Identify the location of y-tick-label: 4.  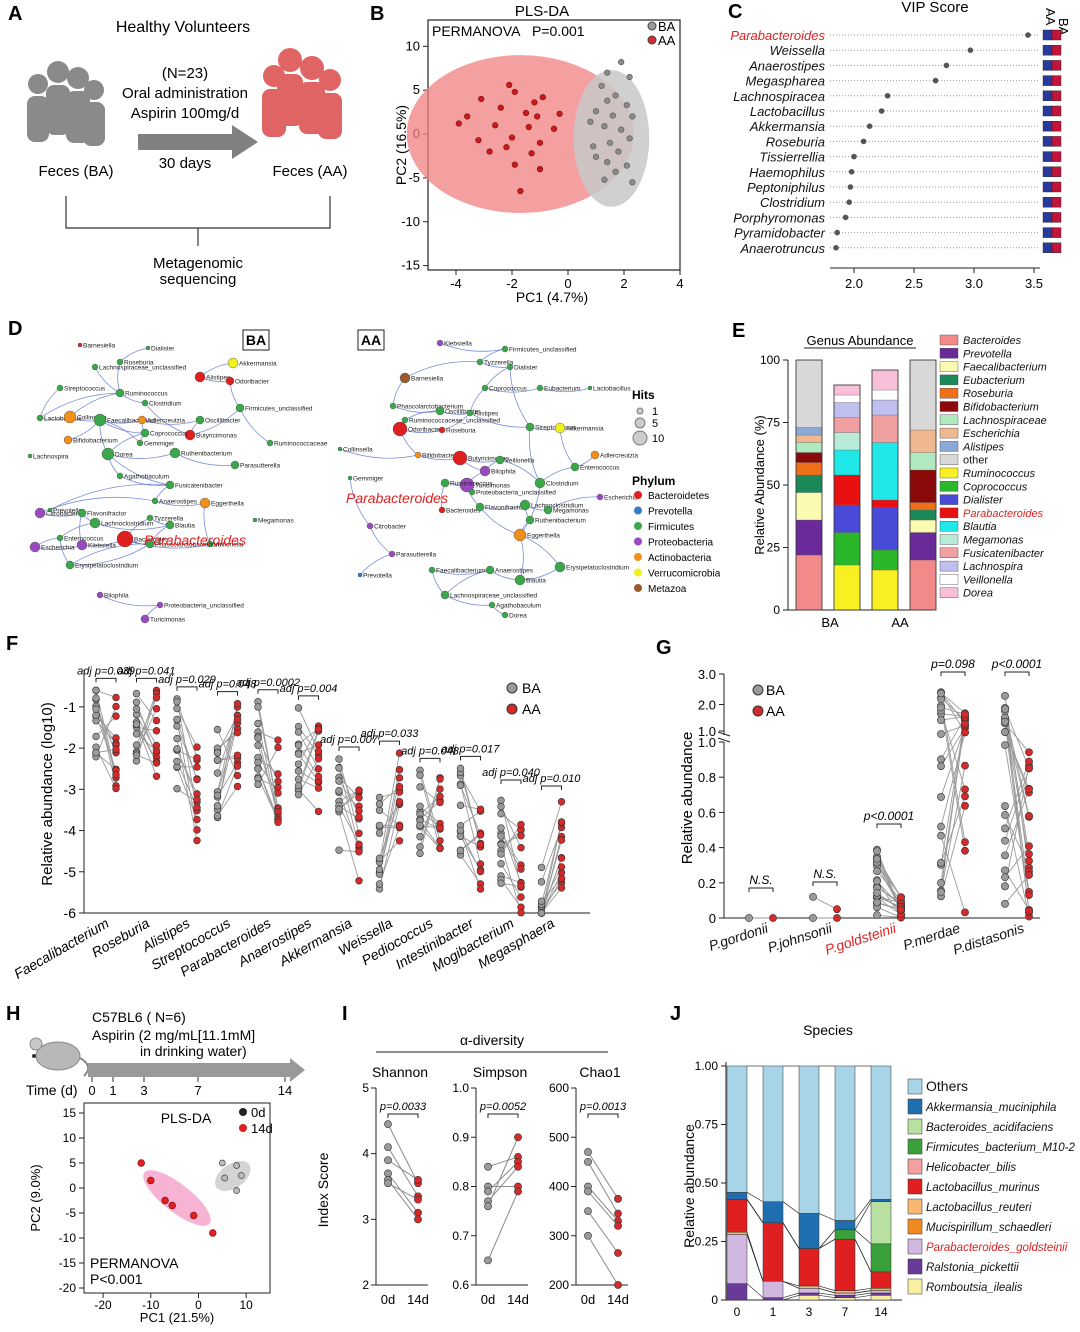
(365, 1154).